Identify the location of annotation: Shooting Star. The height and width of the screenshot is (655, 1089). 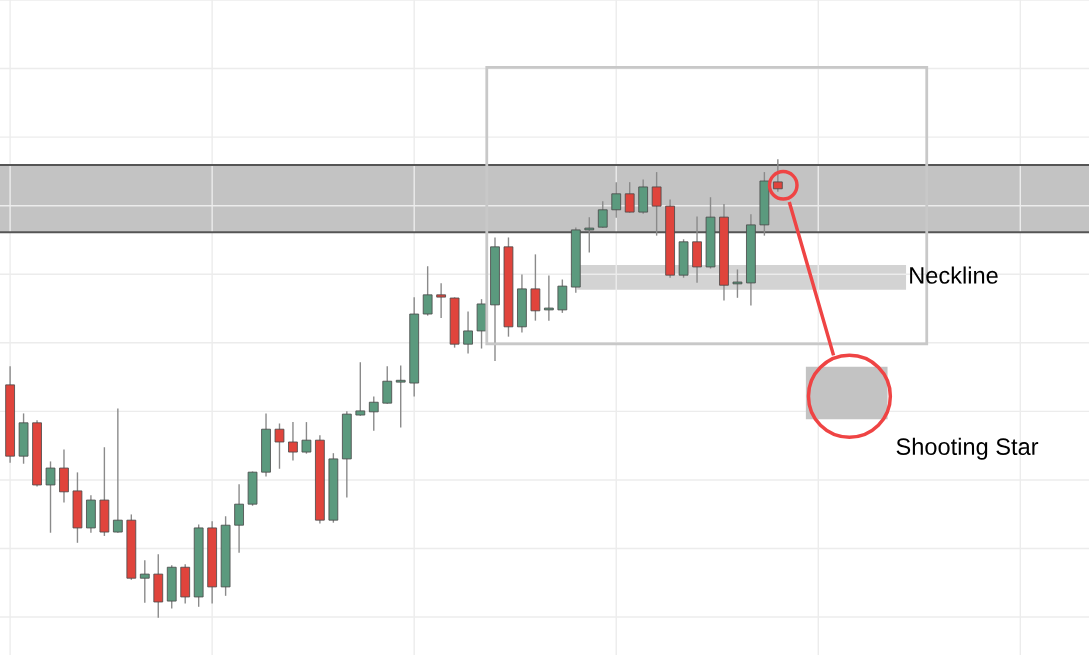
(967, 448).